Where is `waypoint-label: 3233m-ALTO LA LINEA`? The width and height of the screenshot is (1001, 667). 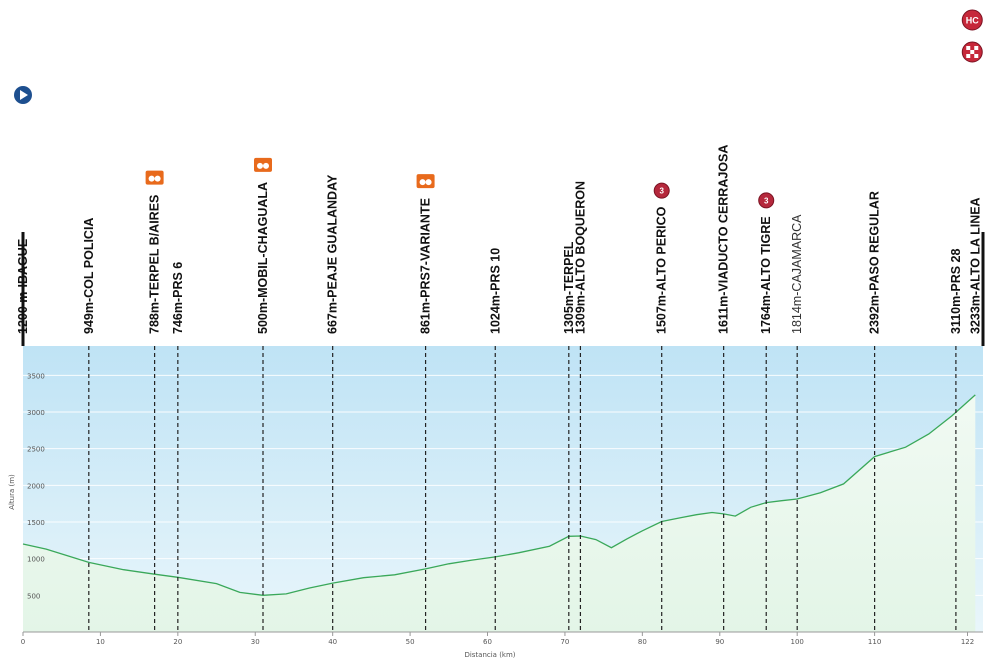
waypoint-label: 3233m-ALTO LA LINEA is located at coordinates (975, 265).